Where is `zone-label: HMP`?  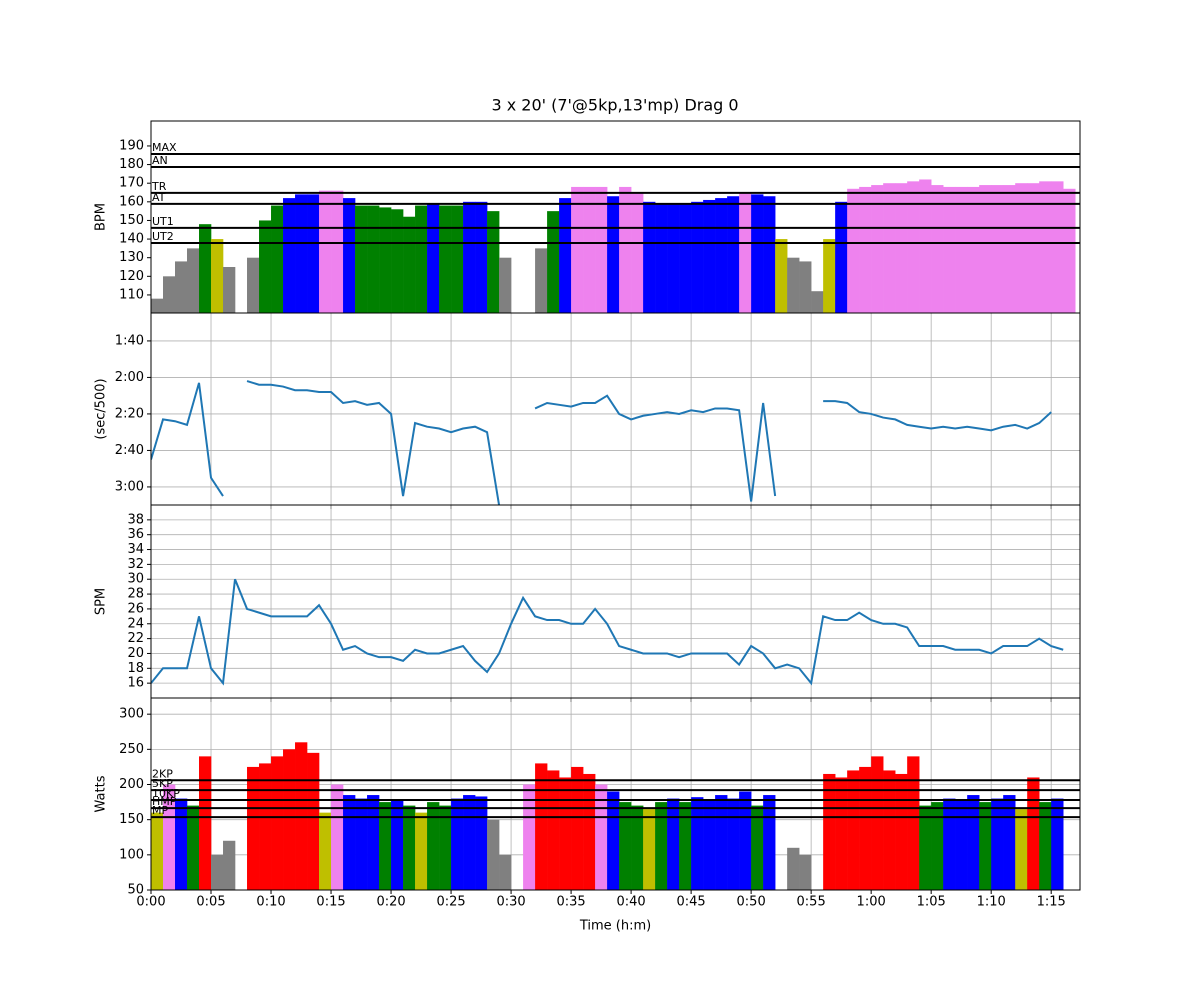
zone-label: HMP is located at coordinates (164, 801).